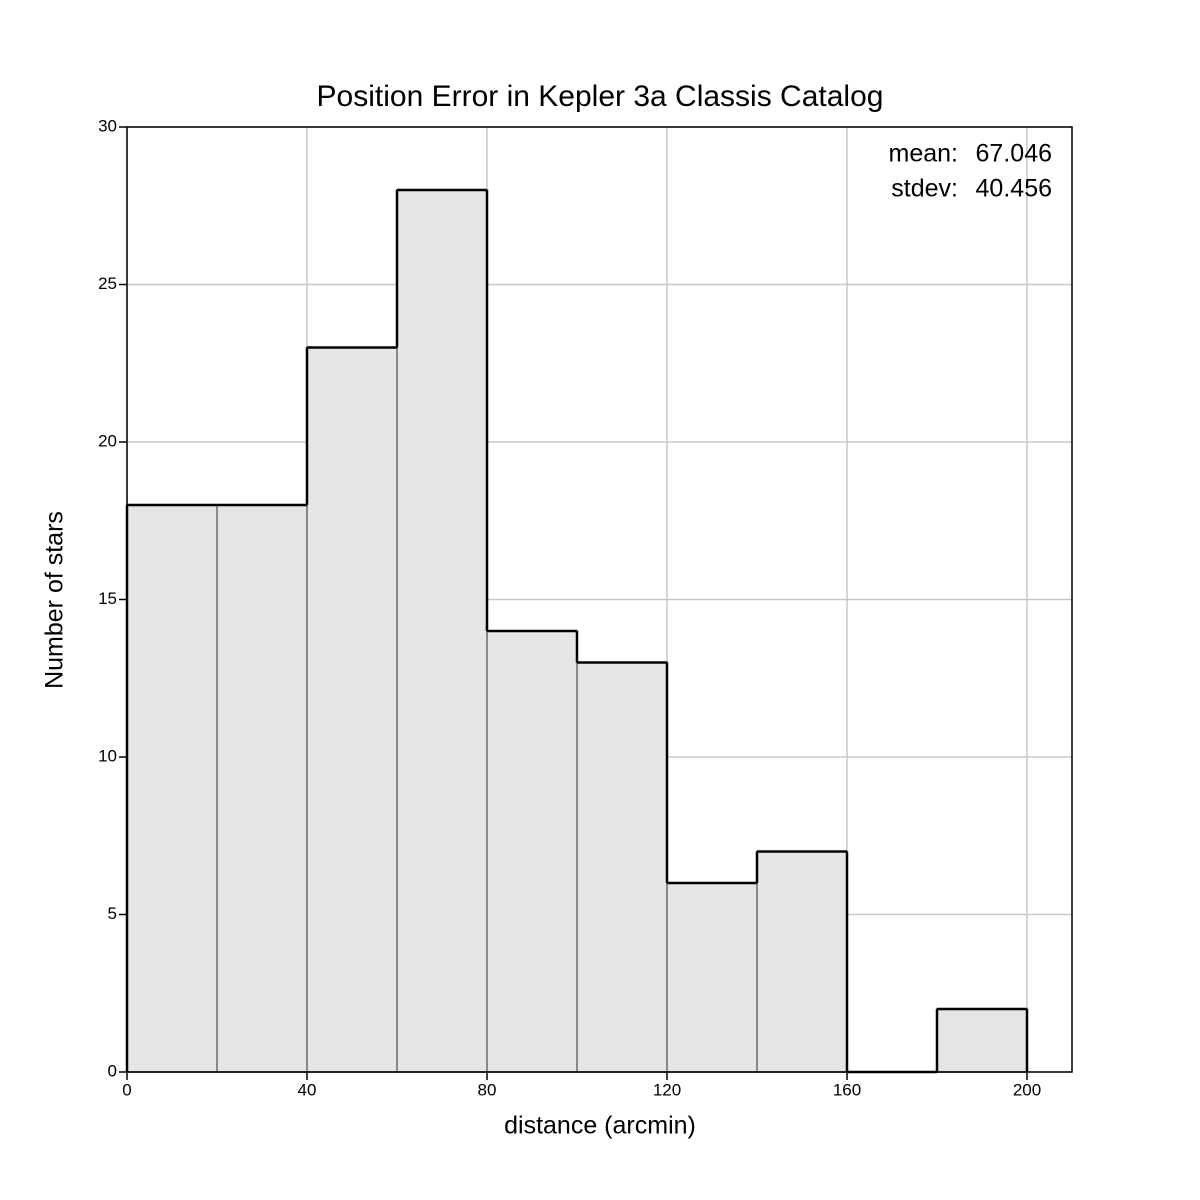  Describe the element at coordinates (923, 154) in the screenshot. I see `annotation-label: mean:` at that location.